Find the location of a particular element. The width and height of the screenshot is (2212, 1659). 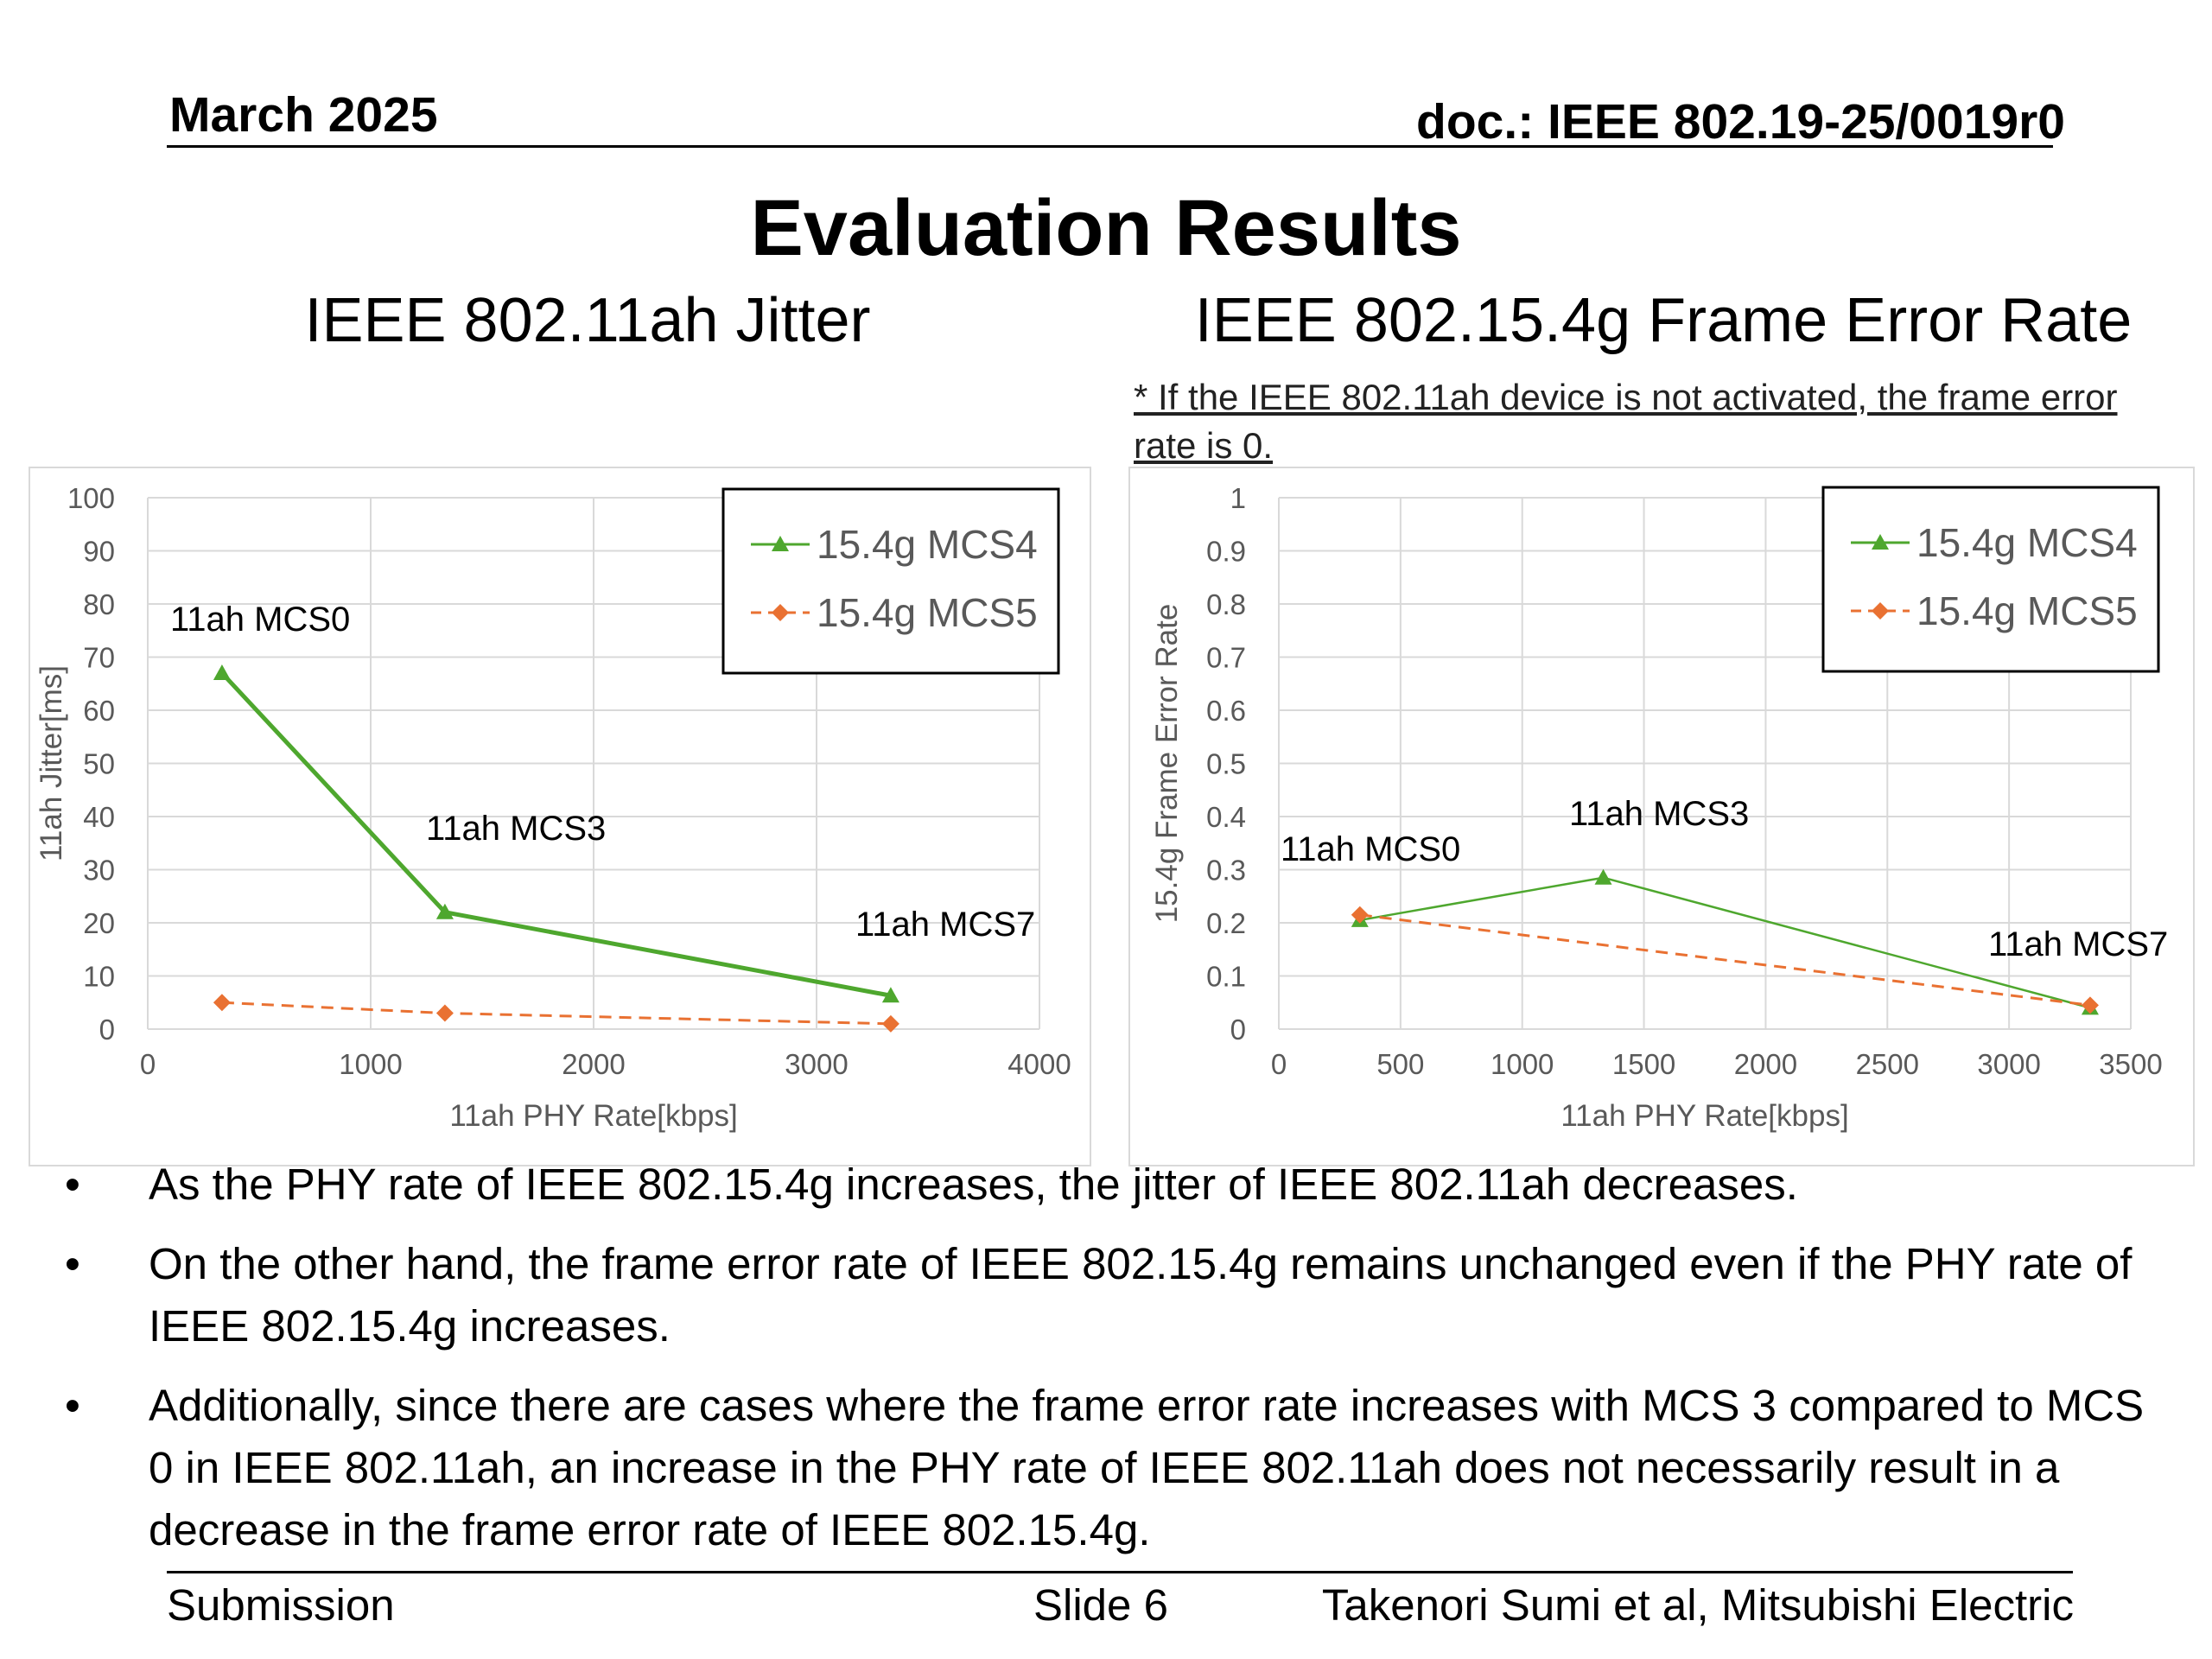

y-tick-label: 1 is located at coordinates (1238, 498).